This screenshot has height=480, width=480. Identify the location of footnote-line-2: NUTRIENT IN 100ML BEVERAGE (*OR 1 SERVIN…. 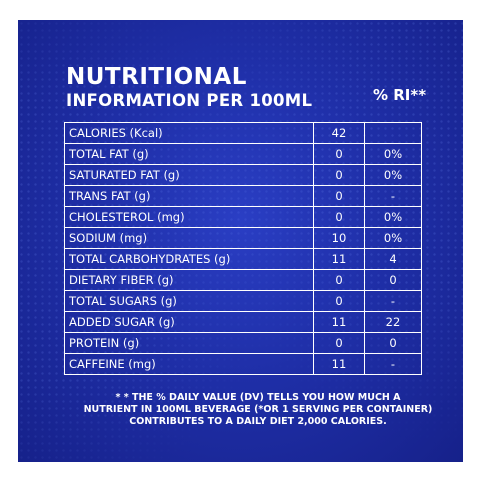
(258, 409).